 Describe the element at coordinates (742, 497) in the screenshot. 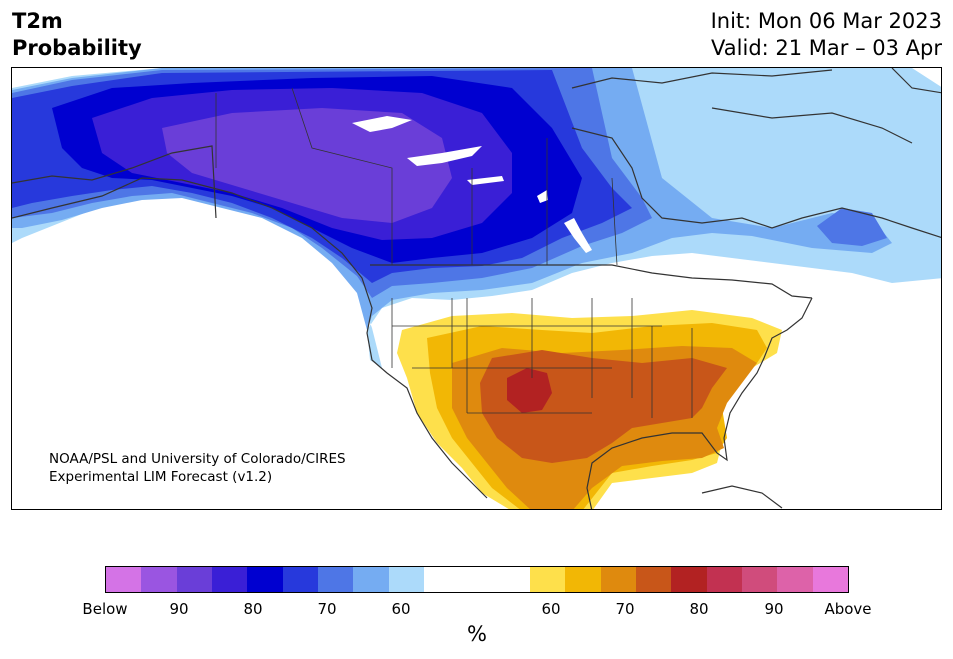

I see `cuba-outline` at that location.